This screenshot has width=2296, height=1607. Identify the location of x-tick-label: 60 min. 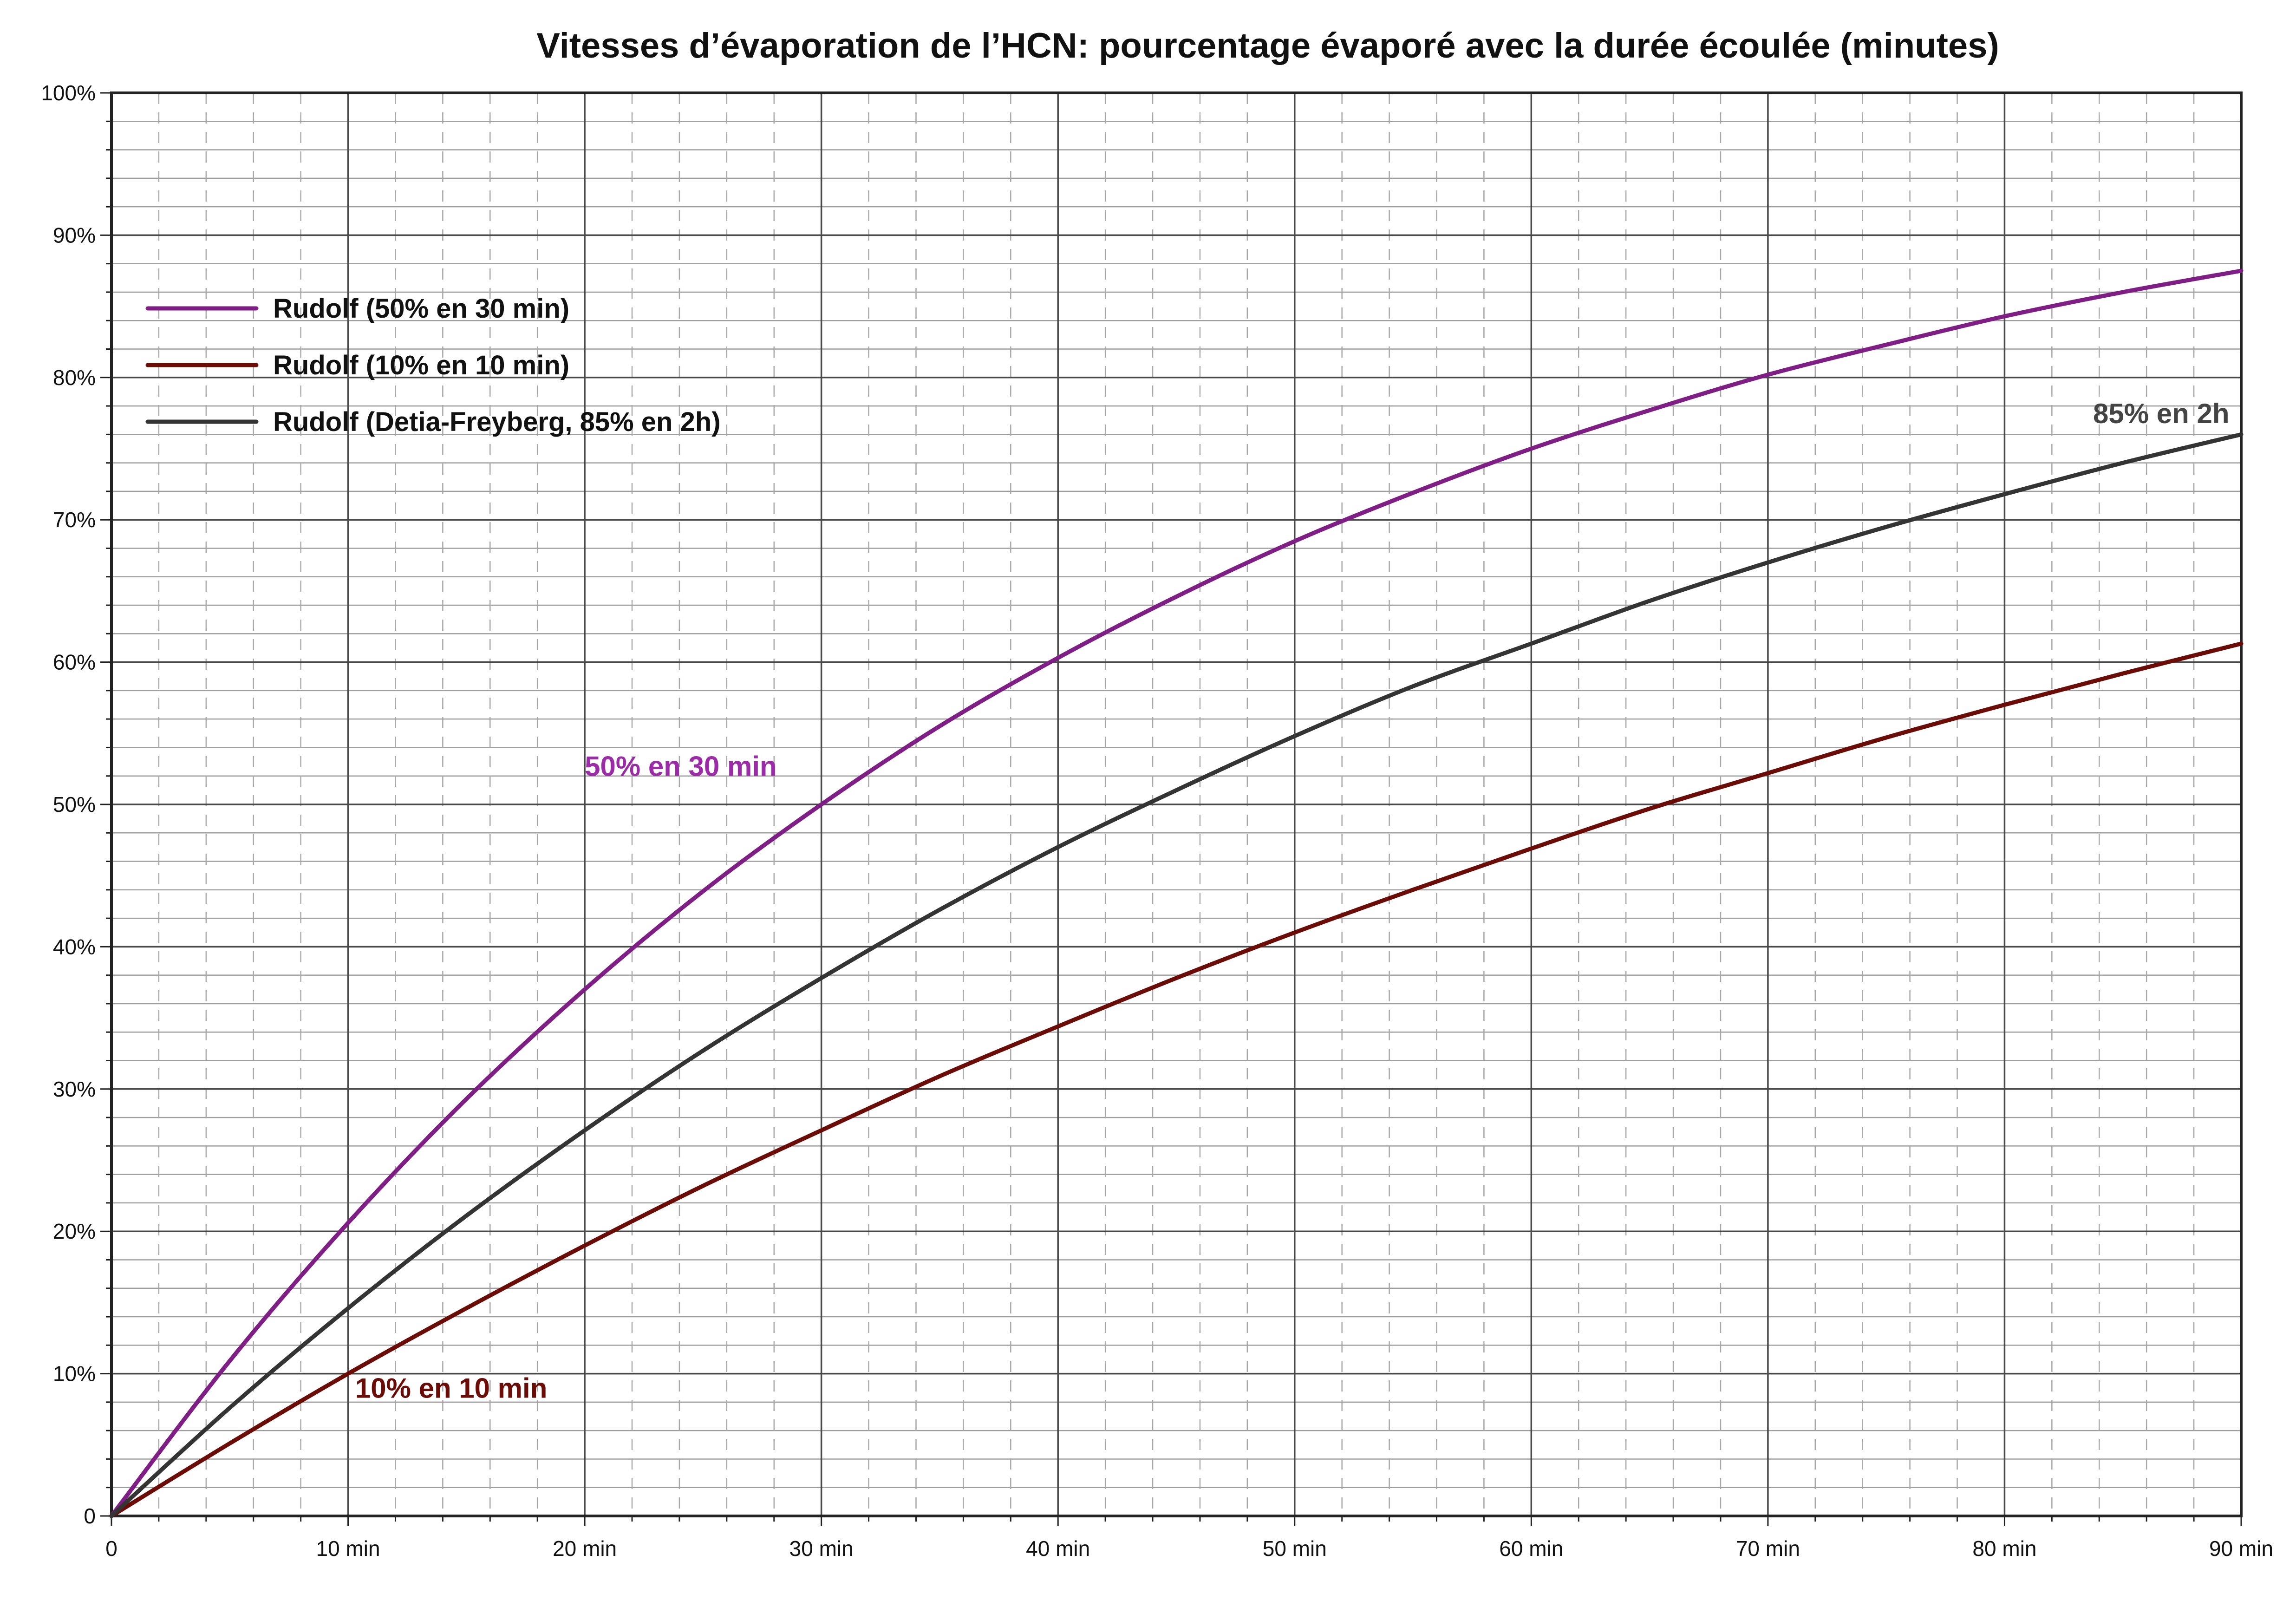
(1531, 1548).